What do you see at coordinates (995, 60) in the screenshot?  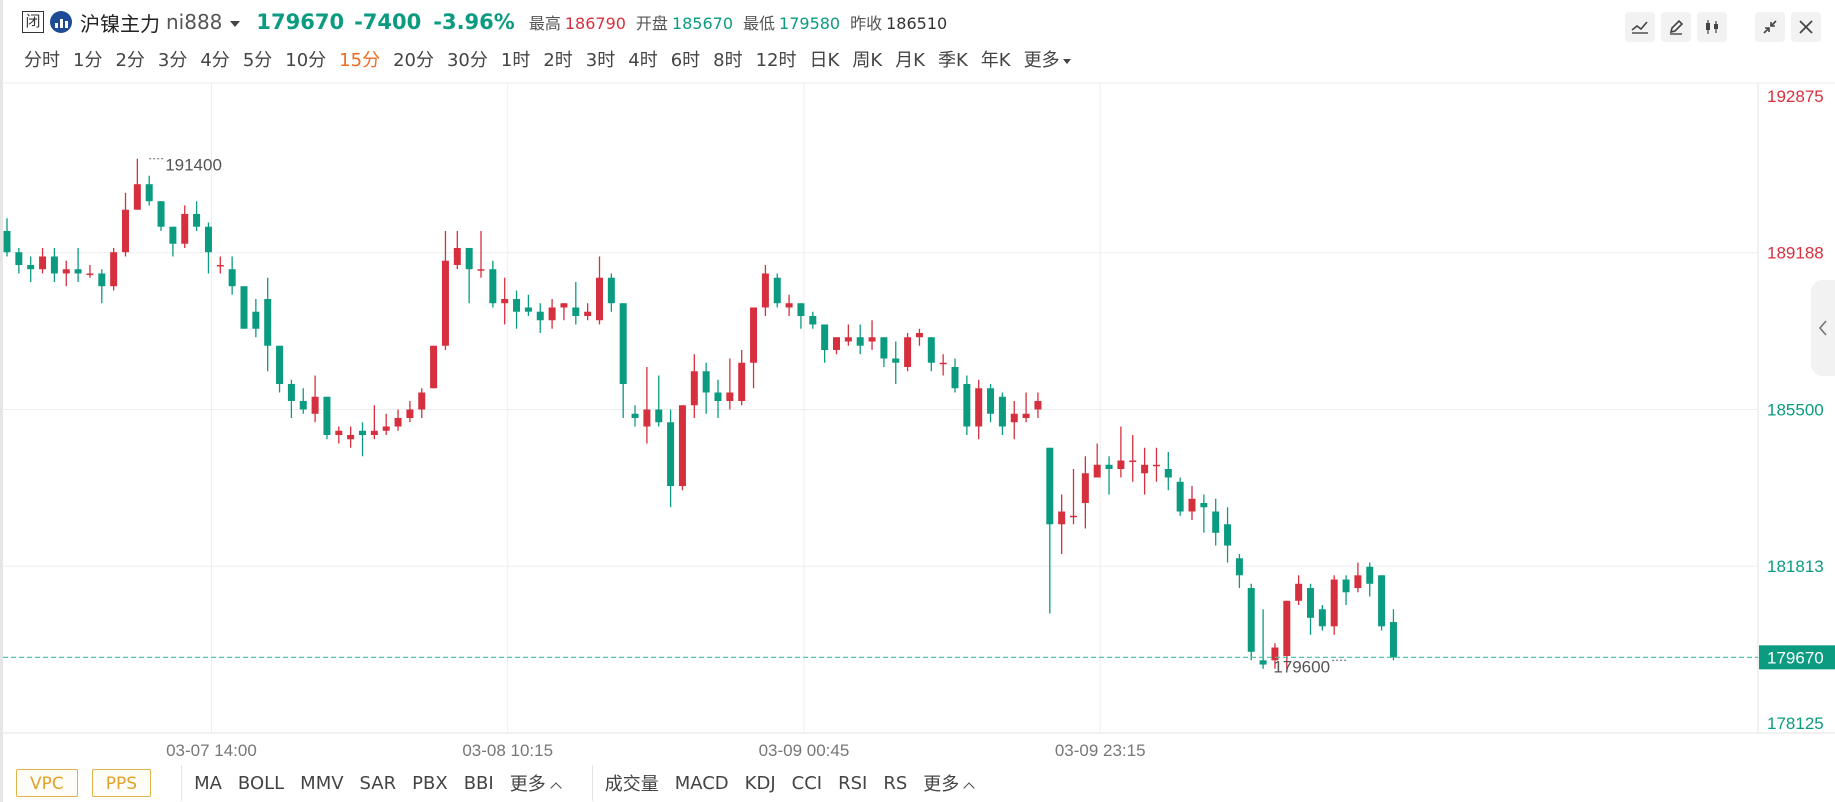 I see `period-tab: 年K` at bounding box center [995, 60].